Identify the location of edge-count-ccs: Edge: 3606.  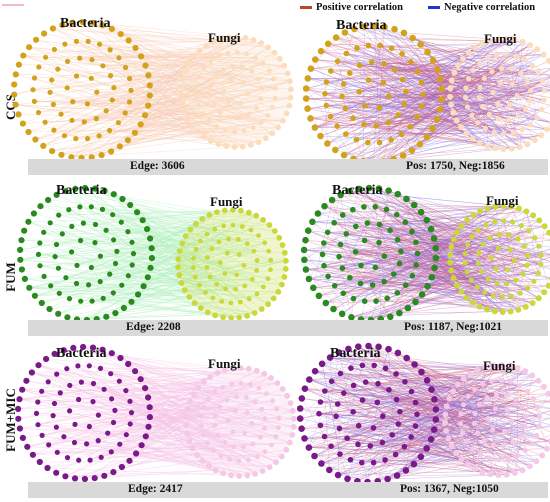
(157, 166).